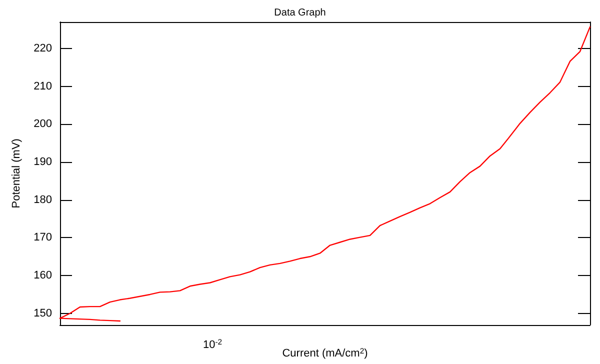 The width and height of the screenshot is (600, 364). Describe the element at coordinates (43, 48) in the screenshot. I see `y-tick-label: 220` at that location.